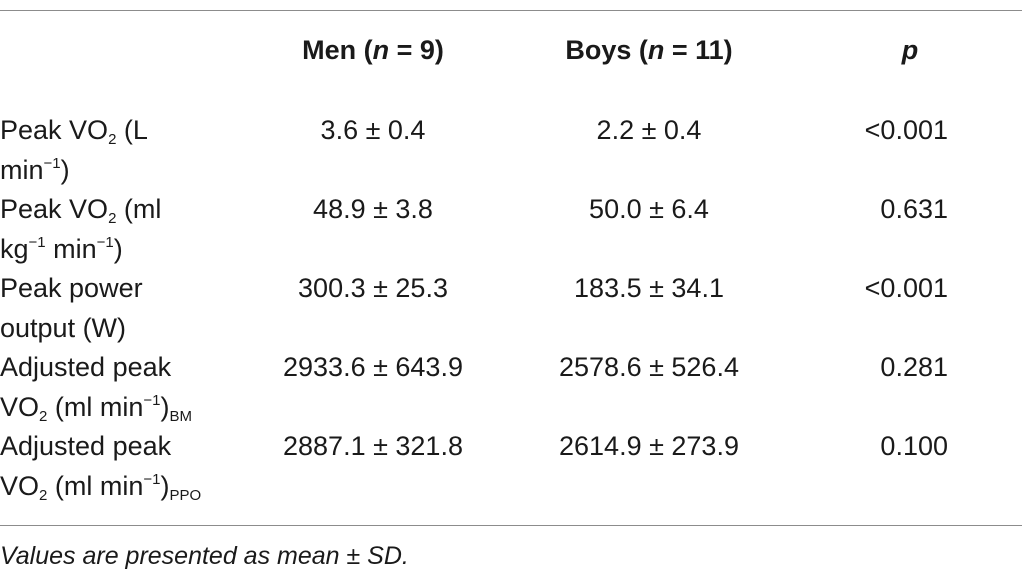  What do you see at coordinates (71, 308) in the screenshot?
I see `row-label-peak-power: Peak power output (W)` at bounding box center [71, 308].